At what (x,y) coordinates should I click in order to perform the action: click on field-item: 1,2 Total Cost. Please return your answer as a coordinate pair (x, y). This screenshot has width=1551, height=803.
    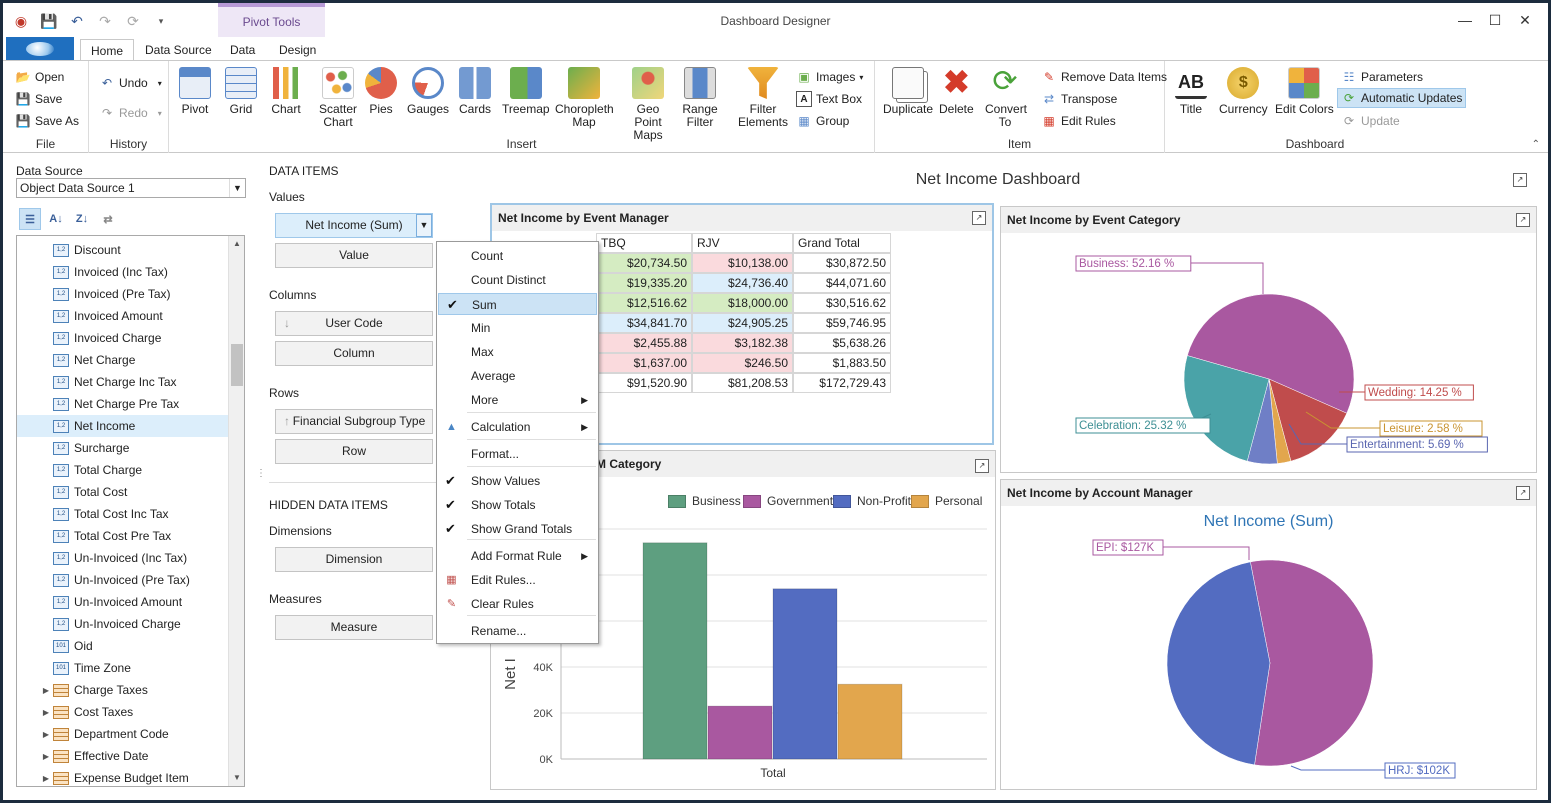
    Looking at the image, I should click on (123, 492).